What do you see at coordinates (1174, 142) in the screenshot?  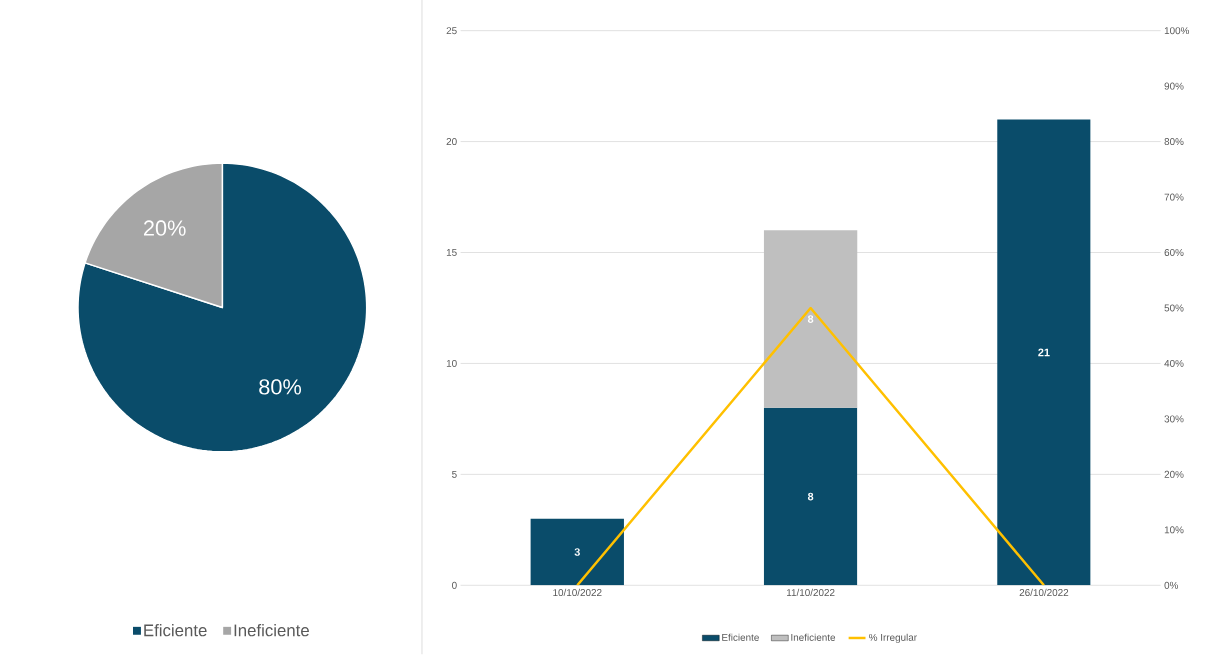 I see `y2-tick-label: 80%` at bounding box center [1174, 142].